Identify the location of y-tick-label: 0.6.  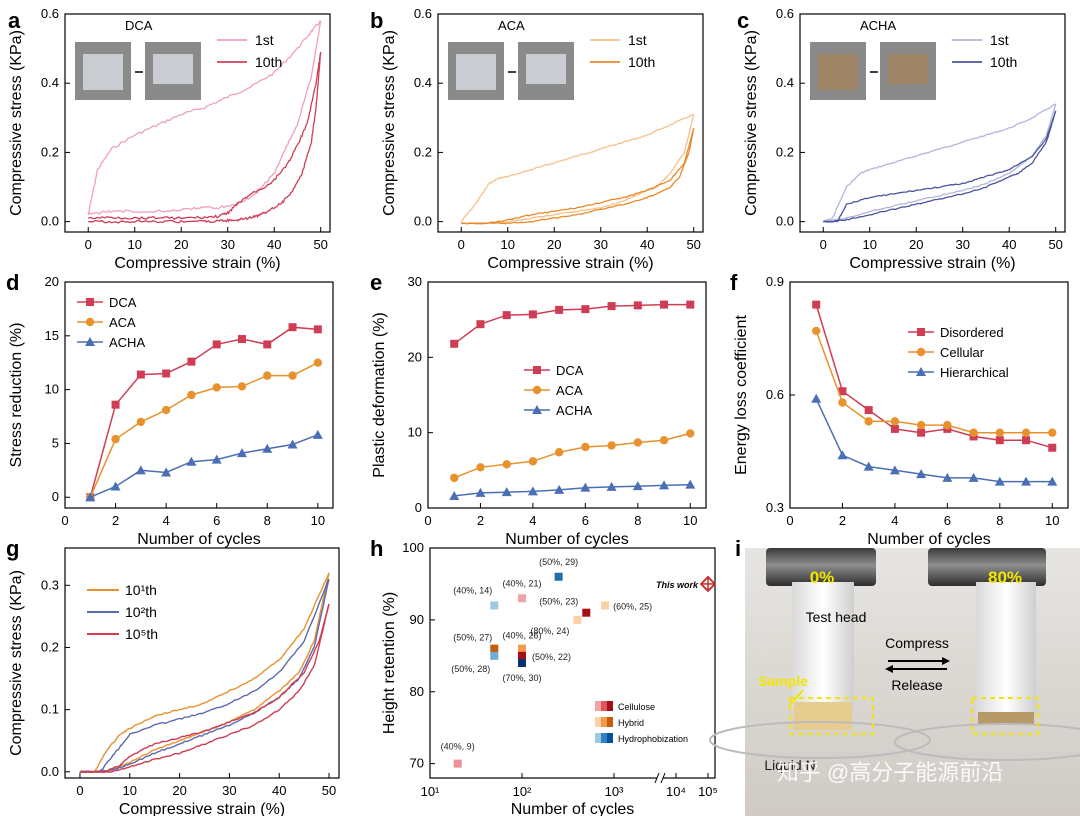
(423, 13).